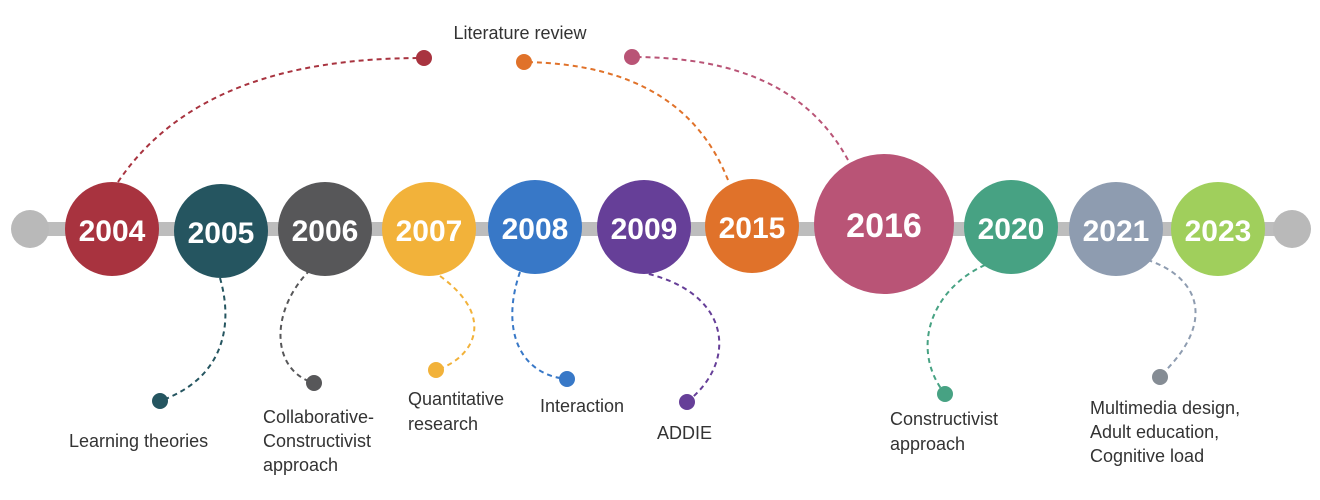  Describe the element at coordinates (270, 120) in the screenshot. I see `connector-2004` at that location.